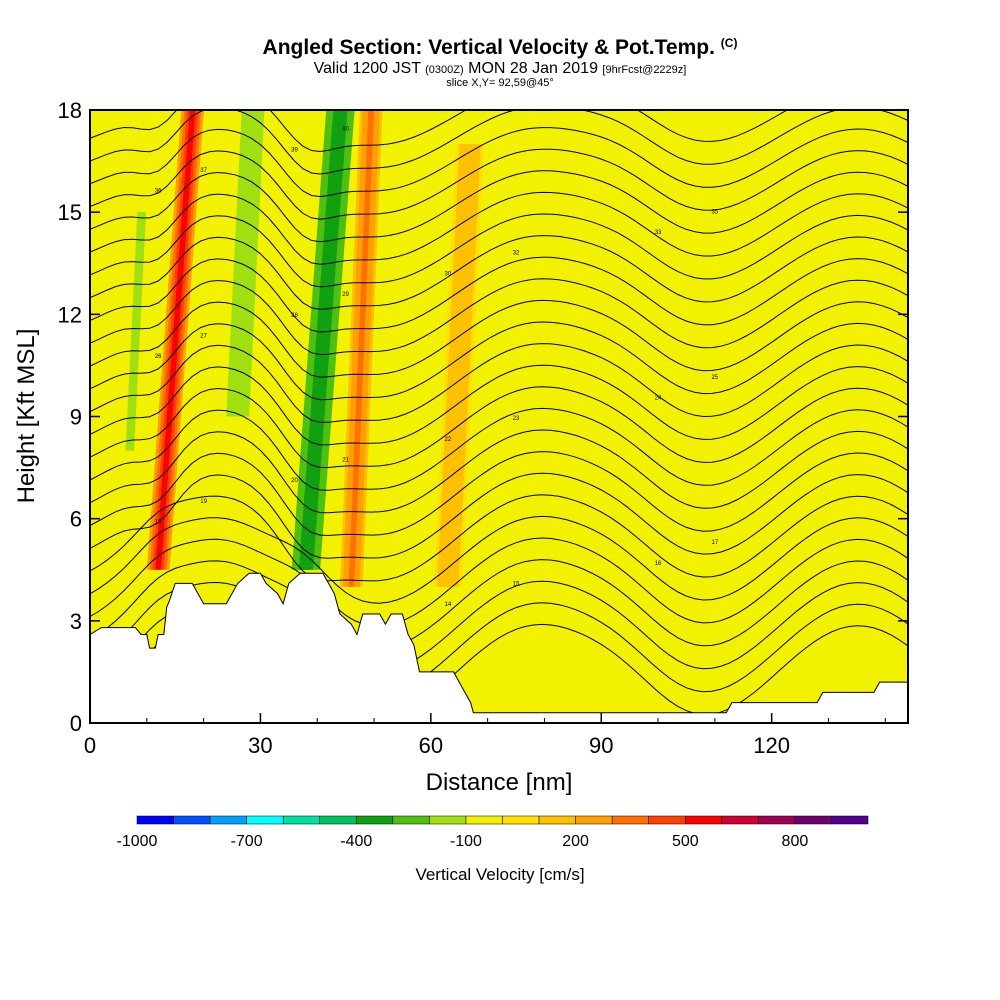 This screenshot has height=1000, width=1000. I want to click on colorbar: -1000 -700 -400 -100 200 500 800, so click(493, 832).